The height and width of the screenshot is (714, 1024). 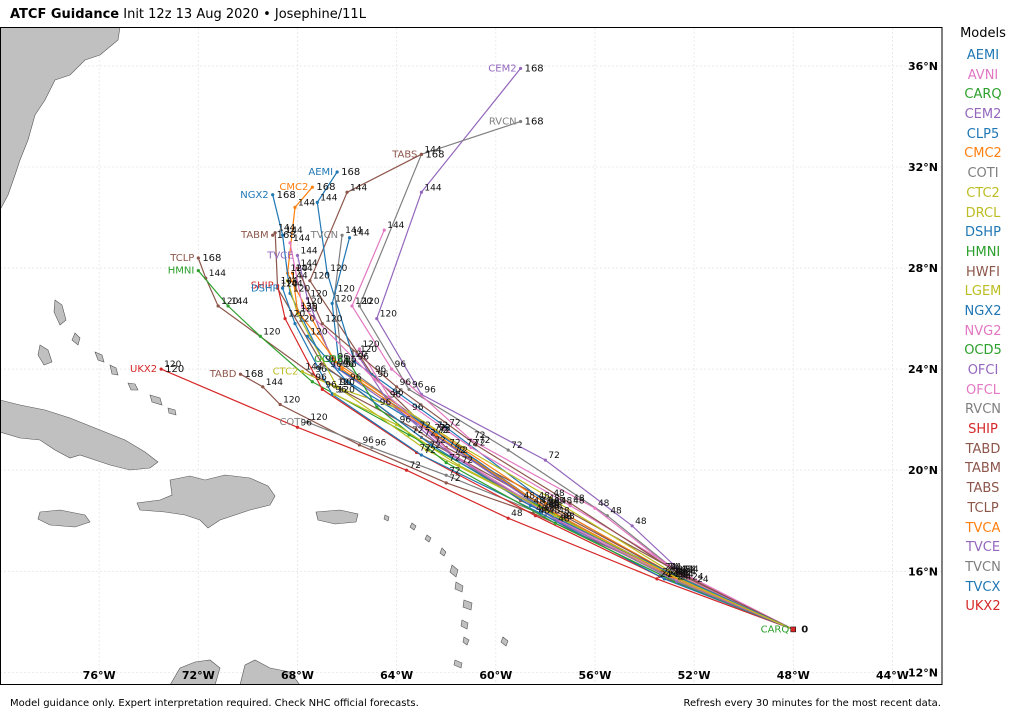 I want to click on legend-item-rvcn: RVCN, so click(x=983, y=410).